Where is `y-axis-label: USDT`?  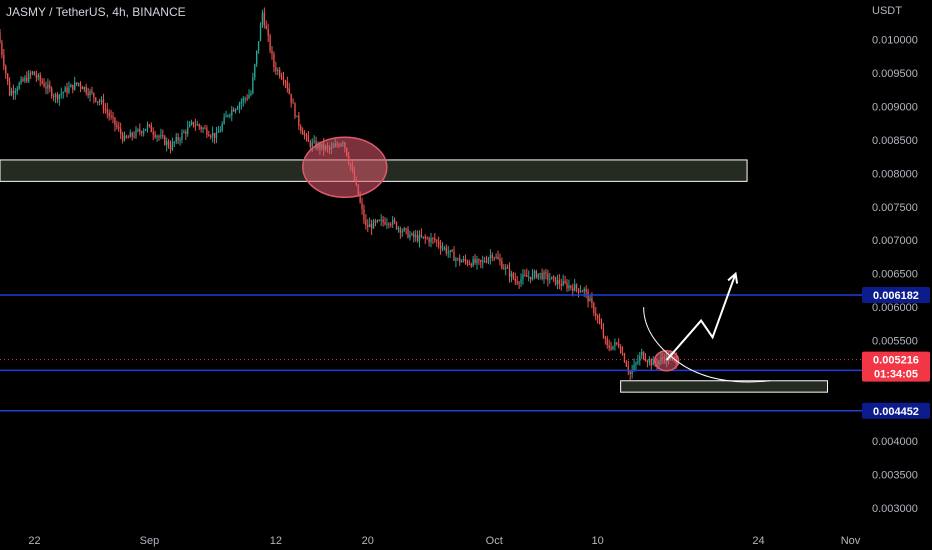 y-axis-label: USDT is located at coordinates (887, 11).